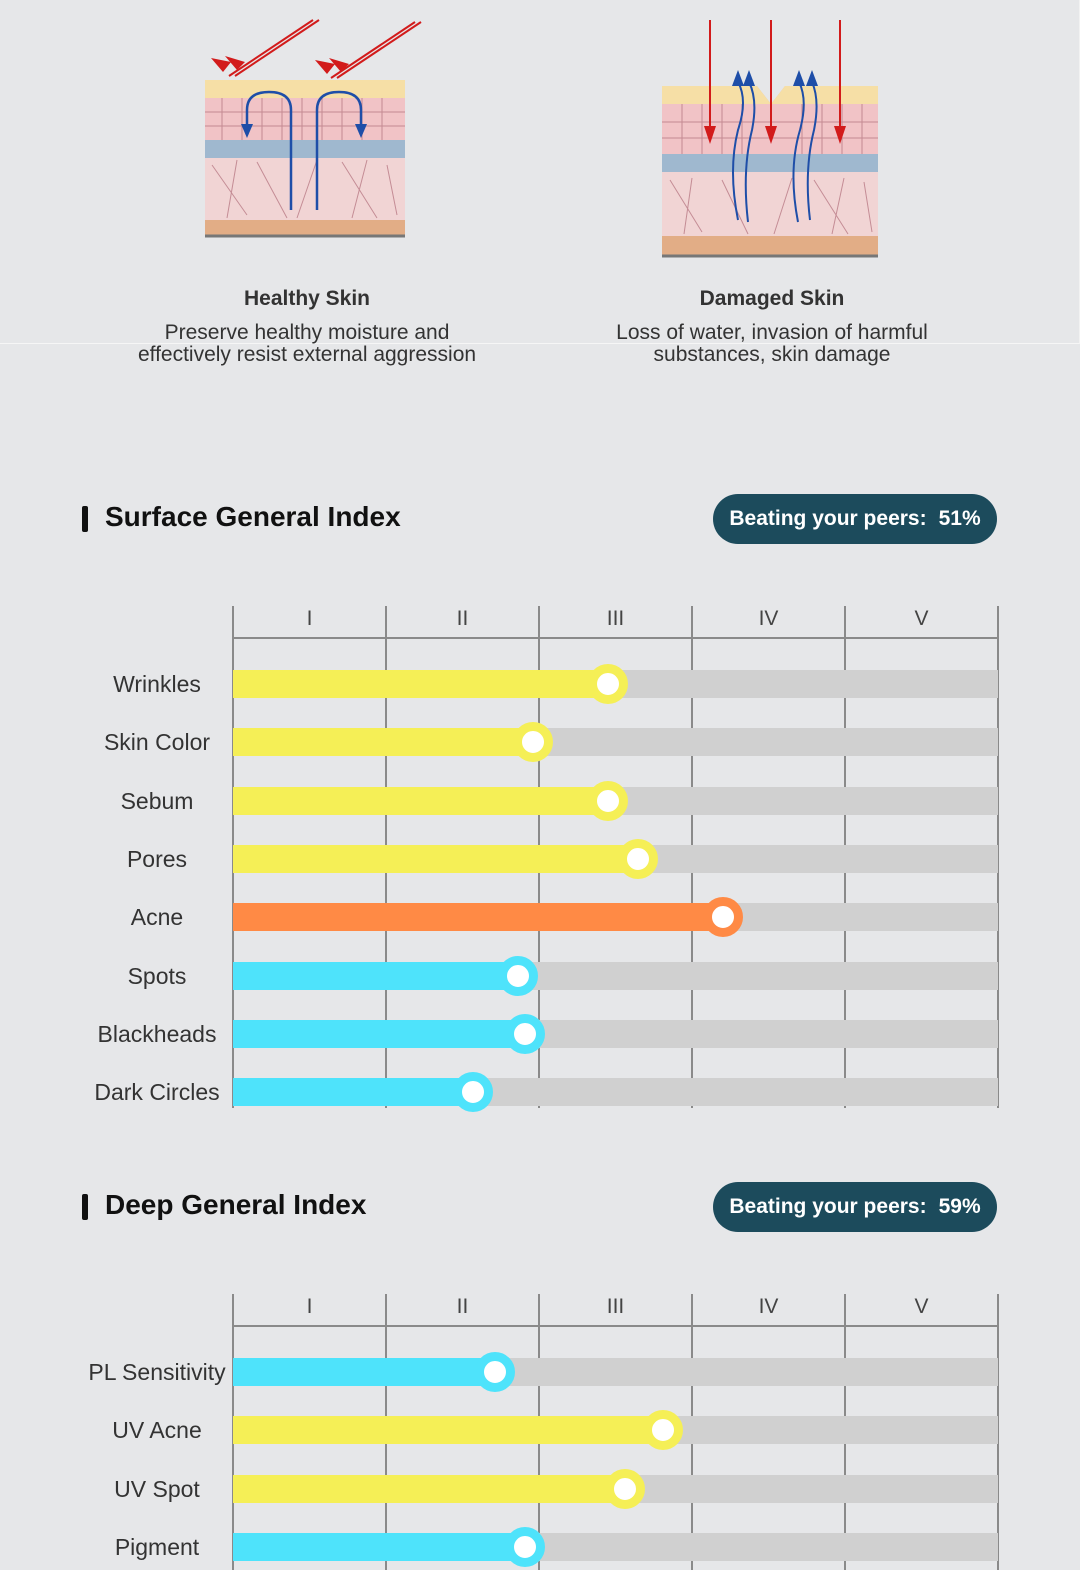 Image resolution: width=1080 pixels, height=1570 pixels. I want to click on damaged-skin-illustration, so click(770, 139).